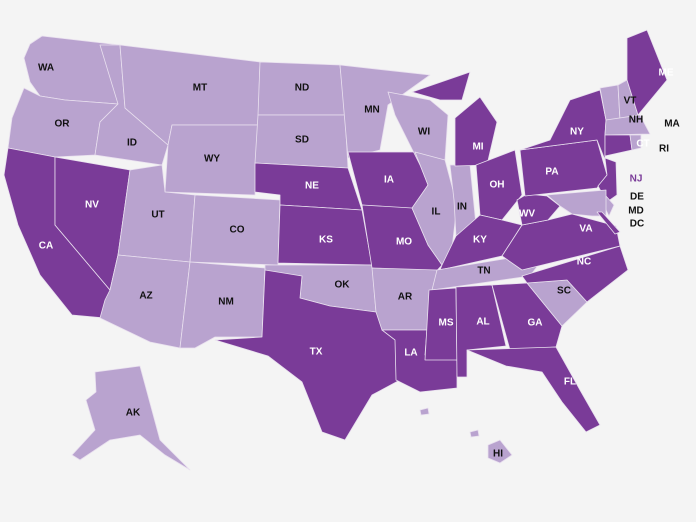  I want to click on state-mi, so click(454, 119).